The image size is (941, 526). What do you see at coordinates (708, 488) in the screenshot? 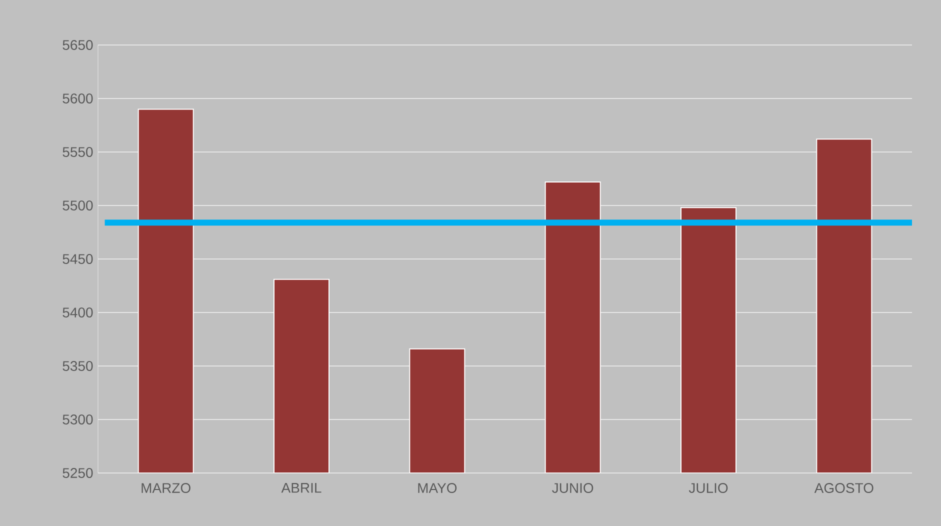
I see `x-tick-label: JULIO` at bounding box center [708, 488].